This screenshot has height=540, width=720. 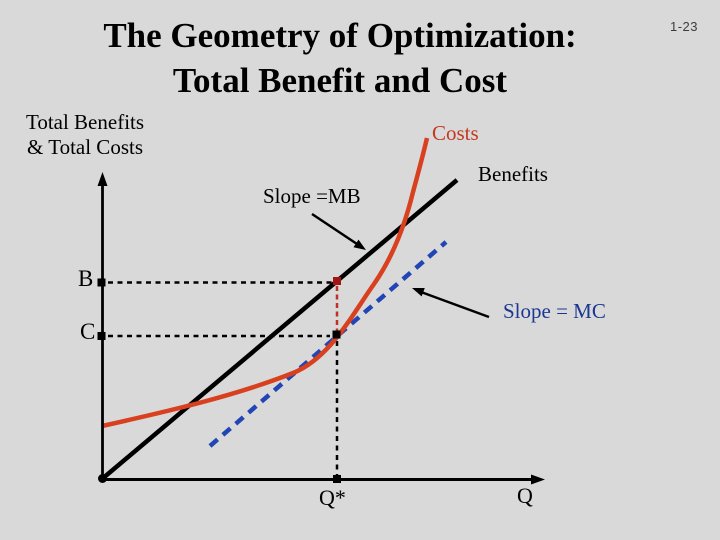 What do you see at coordinates (538, 479) in the screenshot?
I see `x-axis-arrowhead-icon` at bounding box center [538, 479].